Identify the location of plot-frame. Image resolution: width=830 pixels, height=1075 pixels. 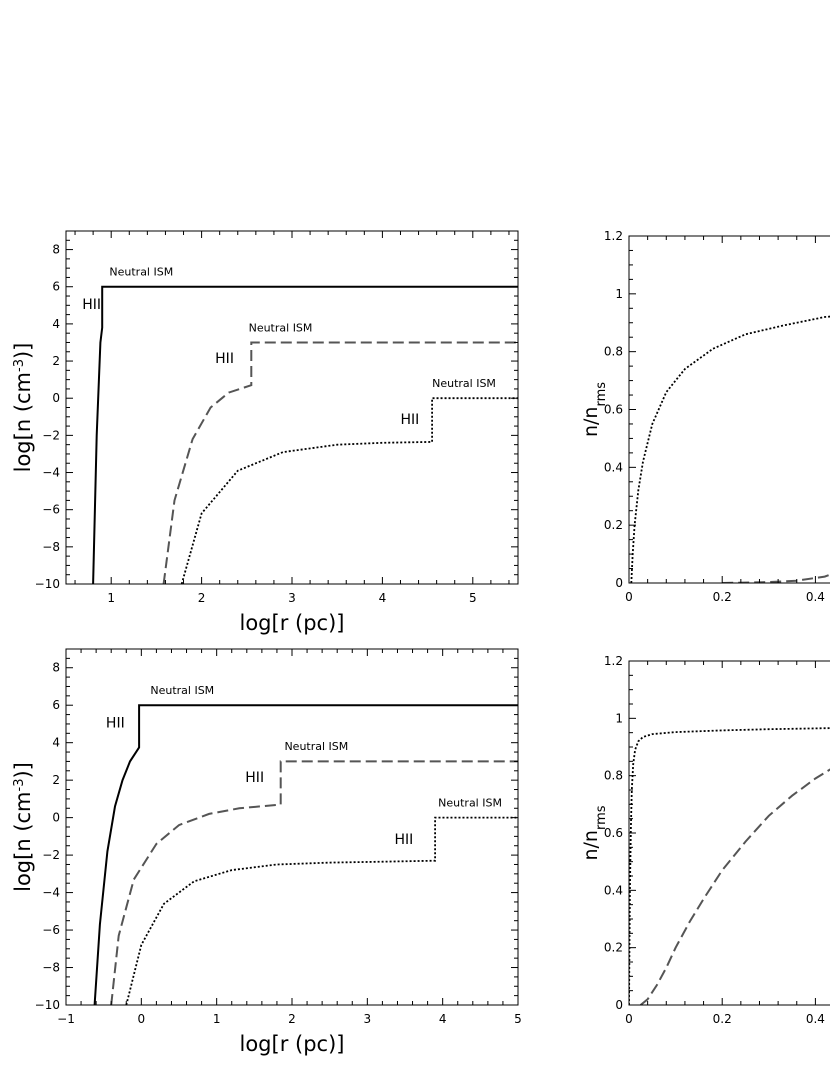
(729, 833).